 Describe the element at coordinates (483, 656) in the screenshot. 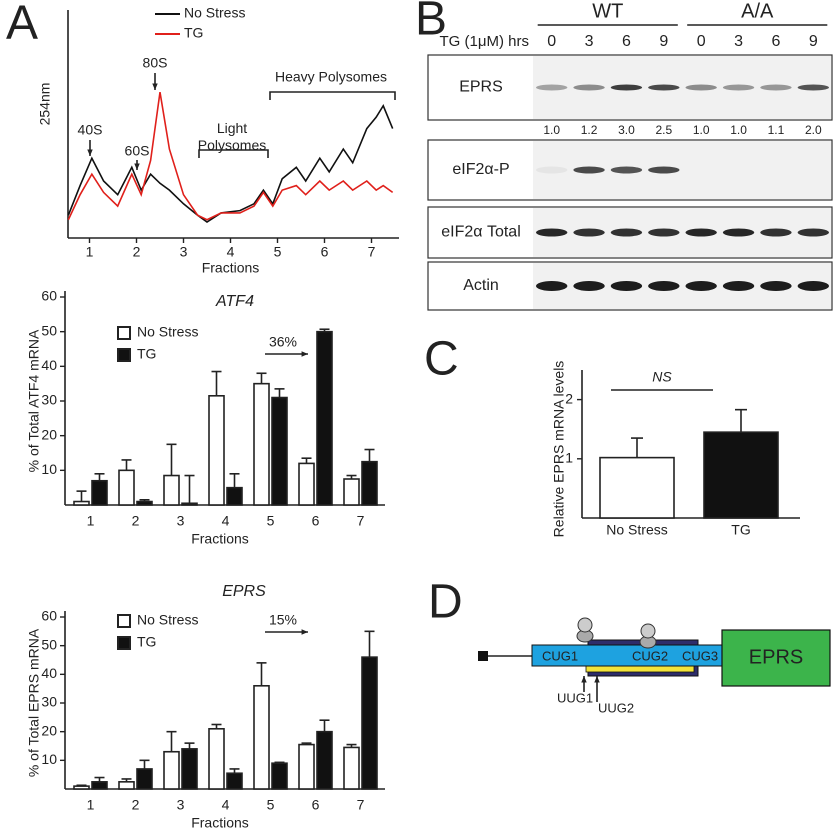

I see `cap` at that location.